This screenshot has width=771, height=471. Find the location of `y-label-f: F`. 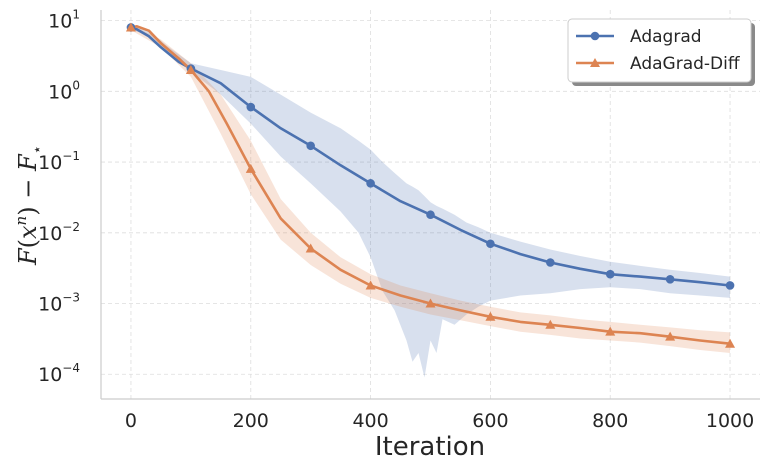

y-label-f: F is located at coordinates (28, 256).